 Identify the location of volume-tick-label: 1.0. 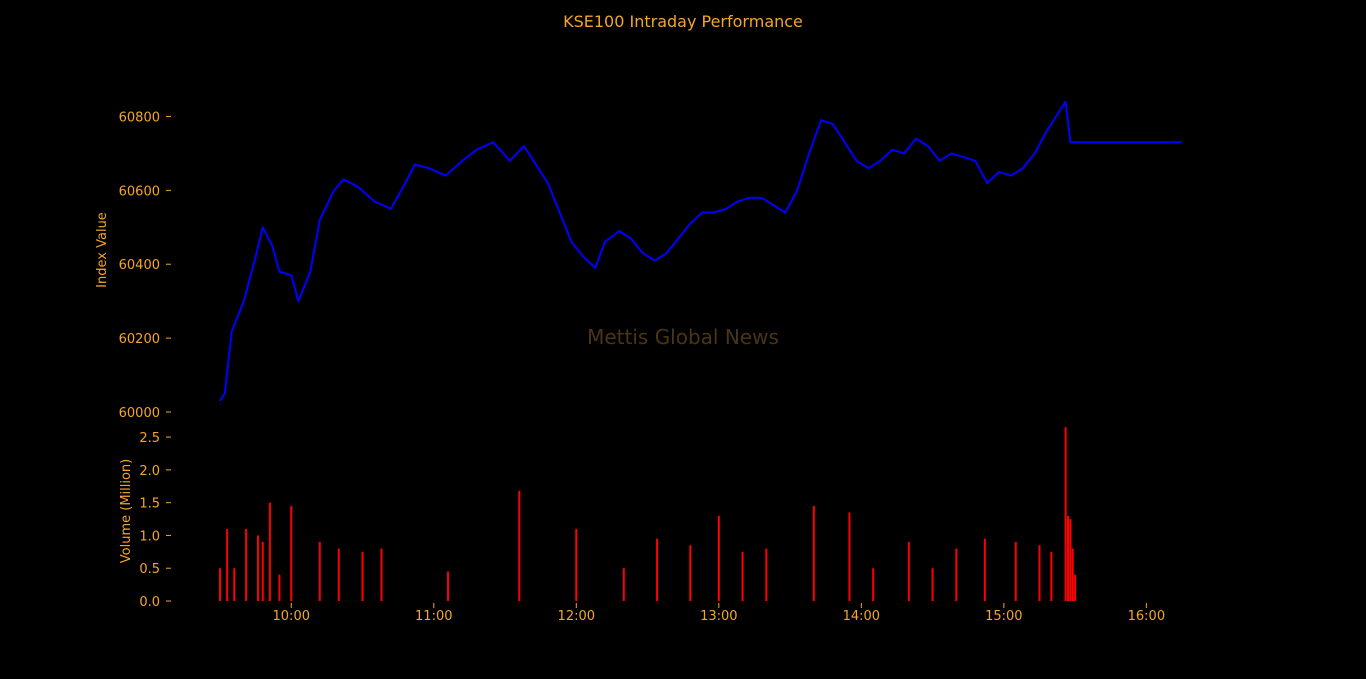
(149, 536).